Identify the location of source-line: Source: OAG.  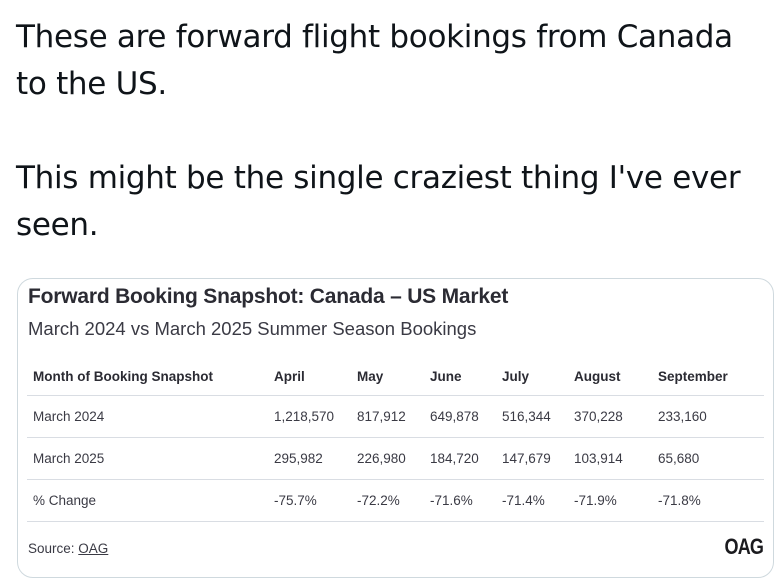
(68, 548).